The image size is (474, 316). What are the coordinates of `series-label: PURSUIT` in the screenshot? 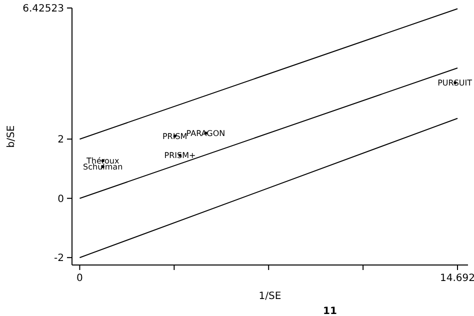 It's located at (455, 83).